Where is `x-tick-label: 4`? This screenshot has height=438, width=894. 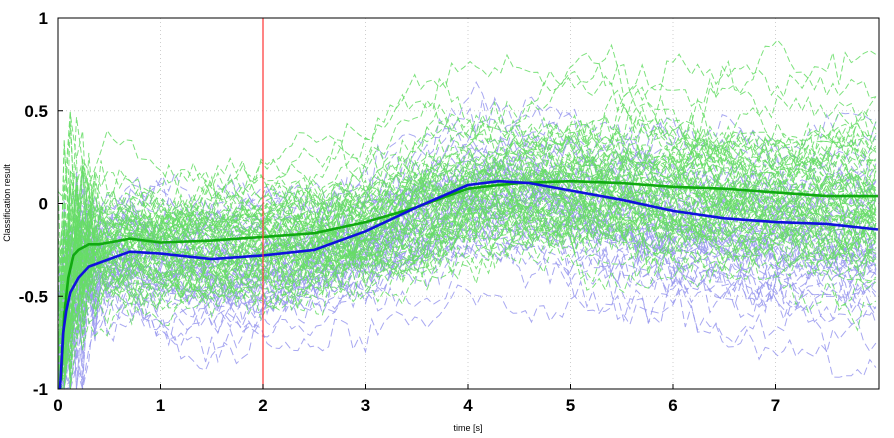
x-tick-label: 4 is located at coordinates (468, 405).